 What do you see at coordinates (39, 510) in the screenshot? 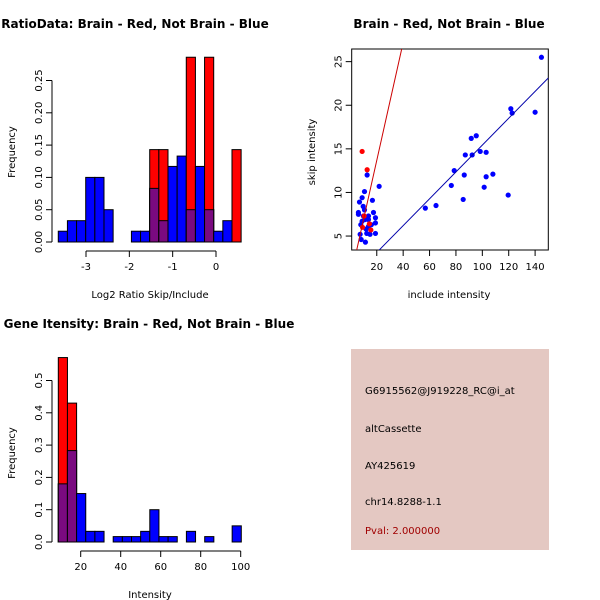
I see `y-tick-label: 0.1` at bounding box center [39, 510].